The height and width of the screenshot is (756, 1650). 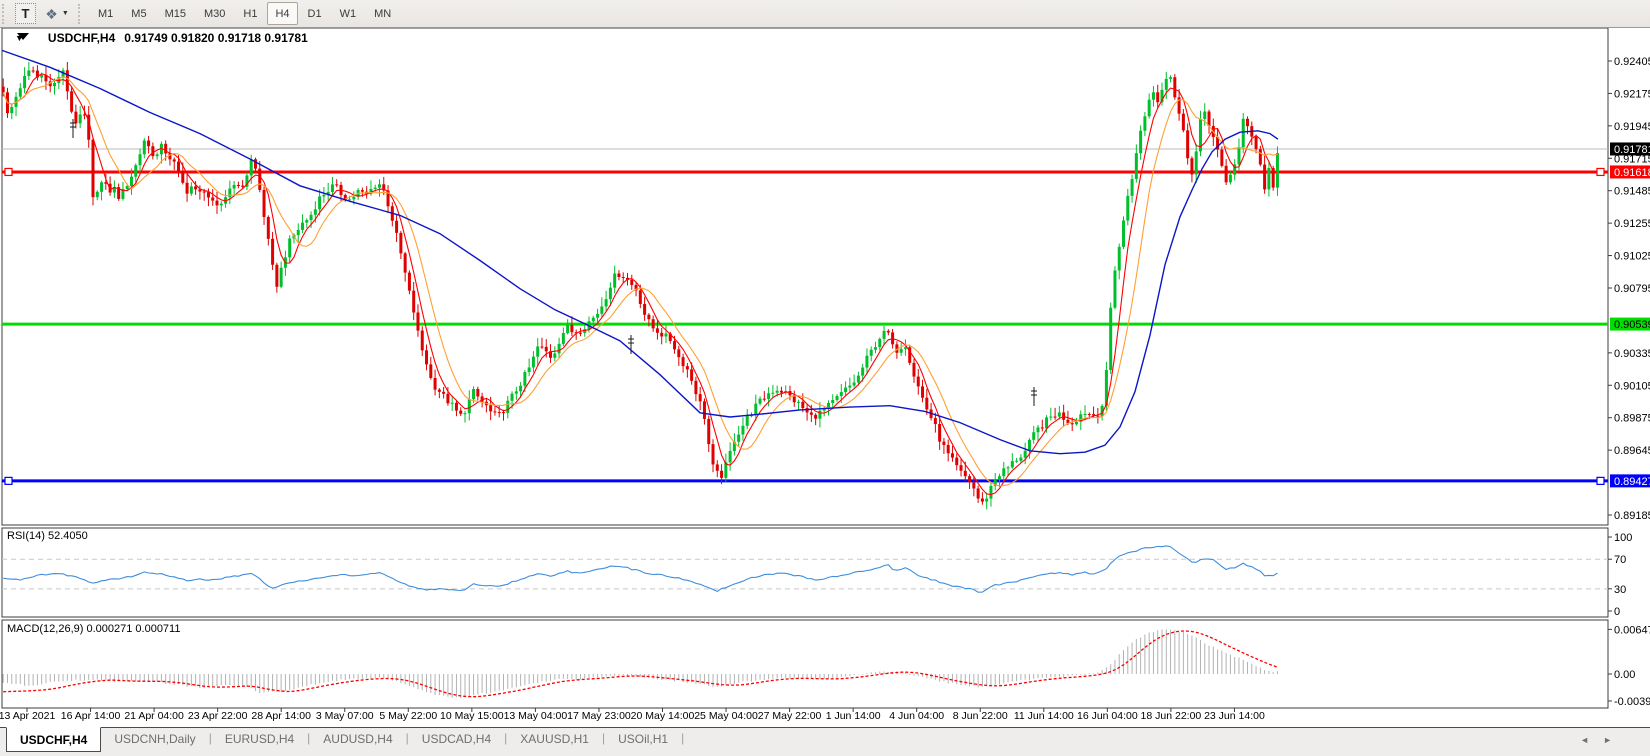 What do you see at coordinates (1632, 451) in the screenshot?
I see `price-tick-label: 0.89645` at bounding box center [1632, 451].